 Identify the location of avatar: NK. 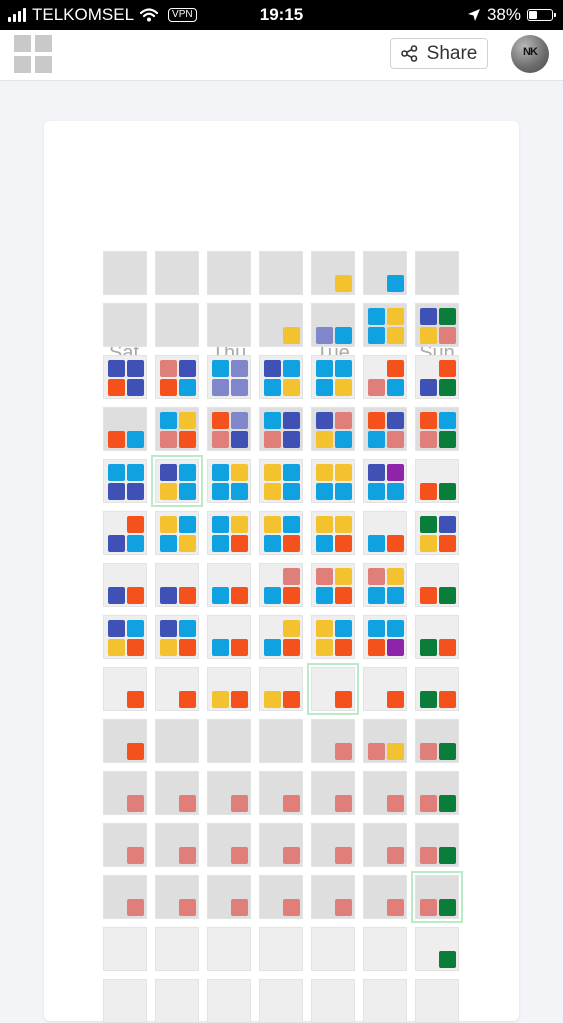
(530, 54).